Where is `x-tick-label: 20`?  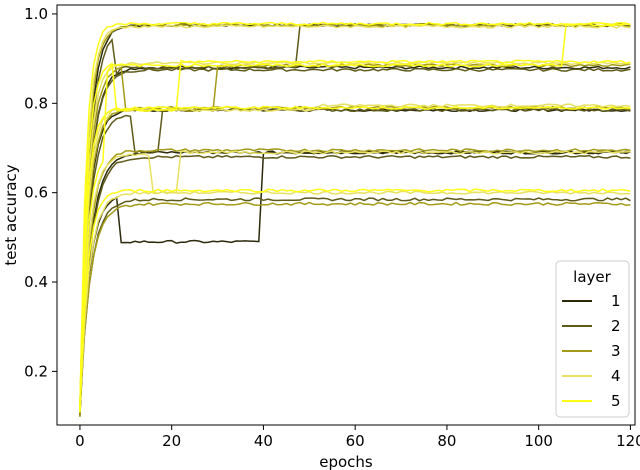
x-tick-label: 20 is located at coordinates (171, 441).